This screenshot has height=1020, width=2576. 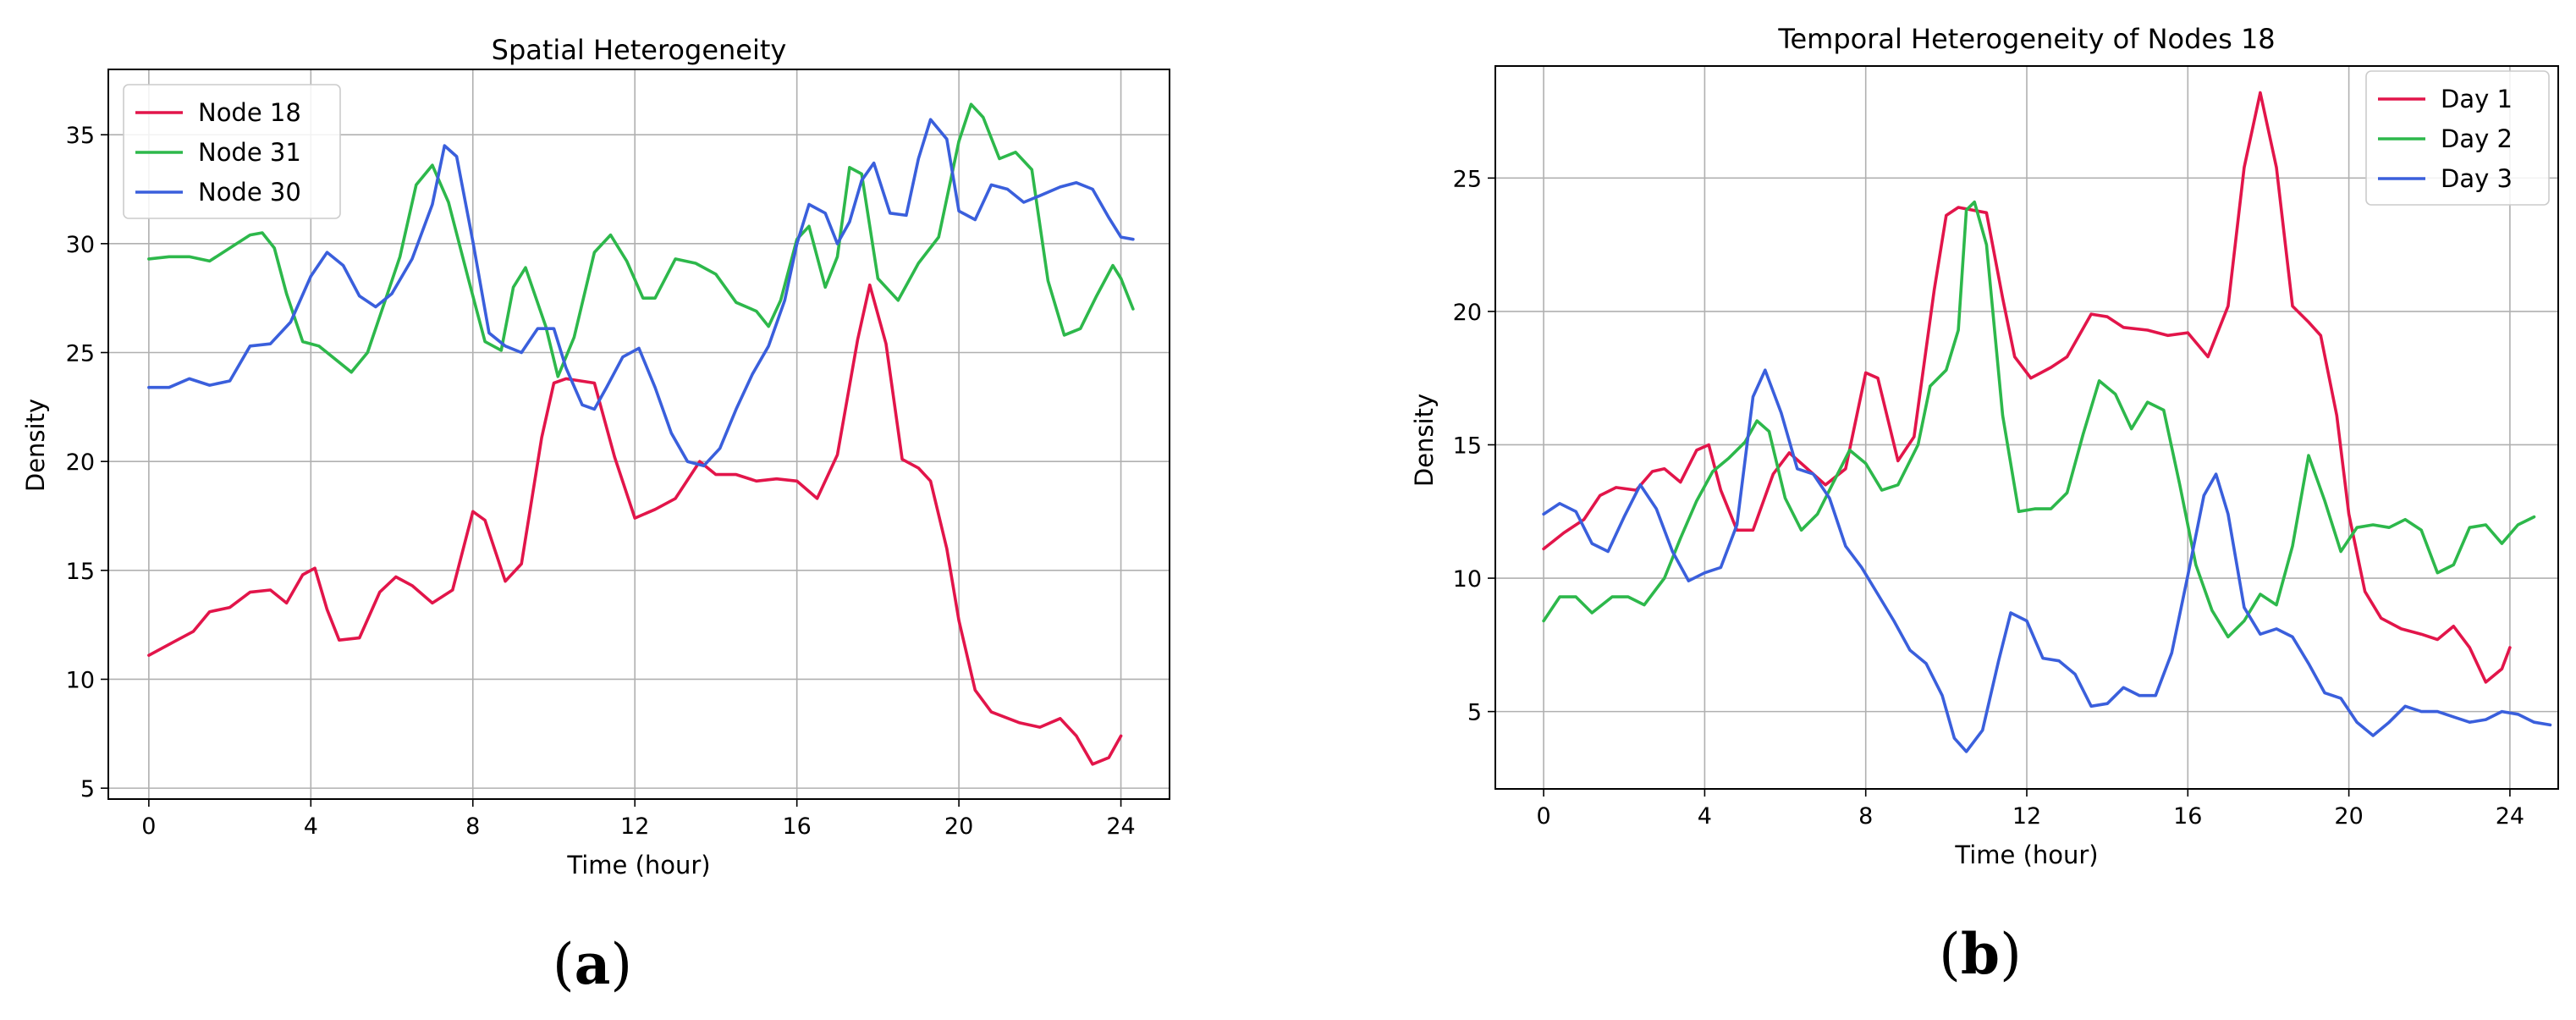 I want to click on chart-b-xtick-label: 0, so click(x=1543, y=816).